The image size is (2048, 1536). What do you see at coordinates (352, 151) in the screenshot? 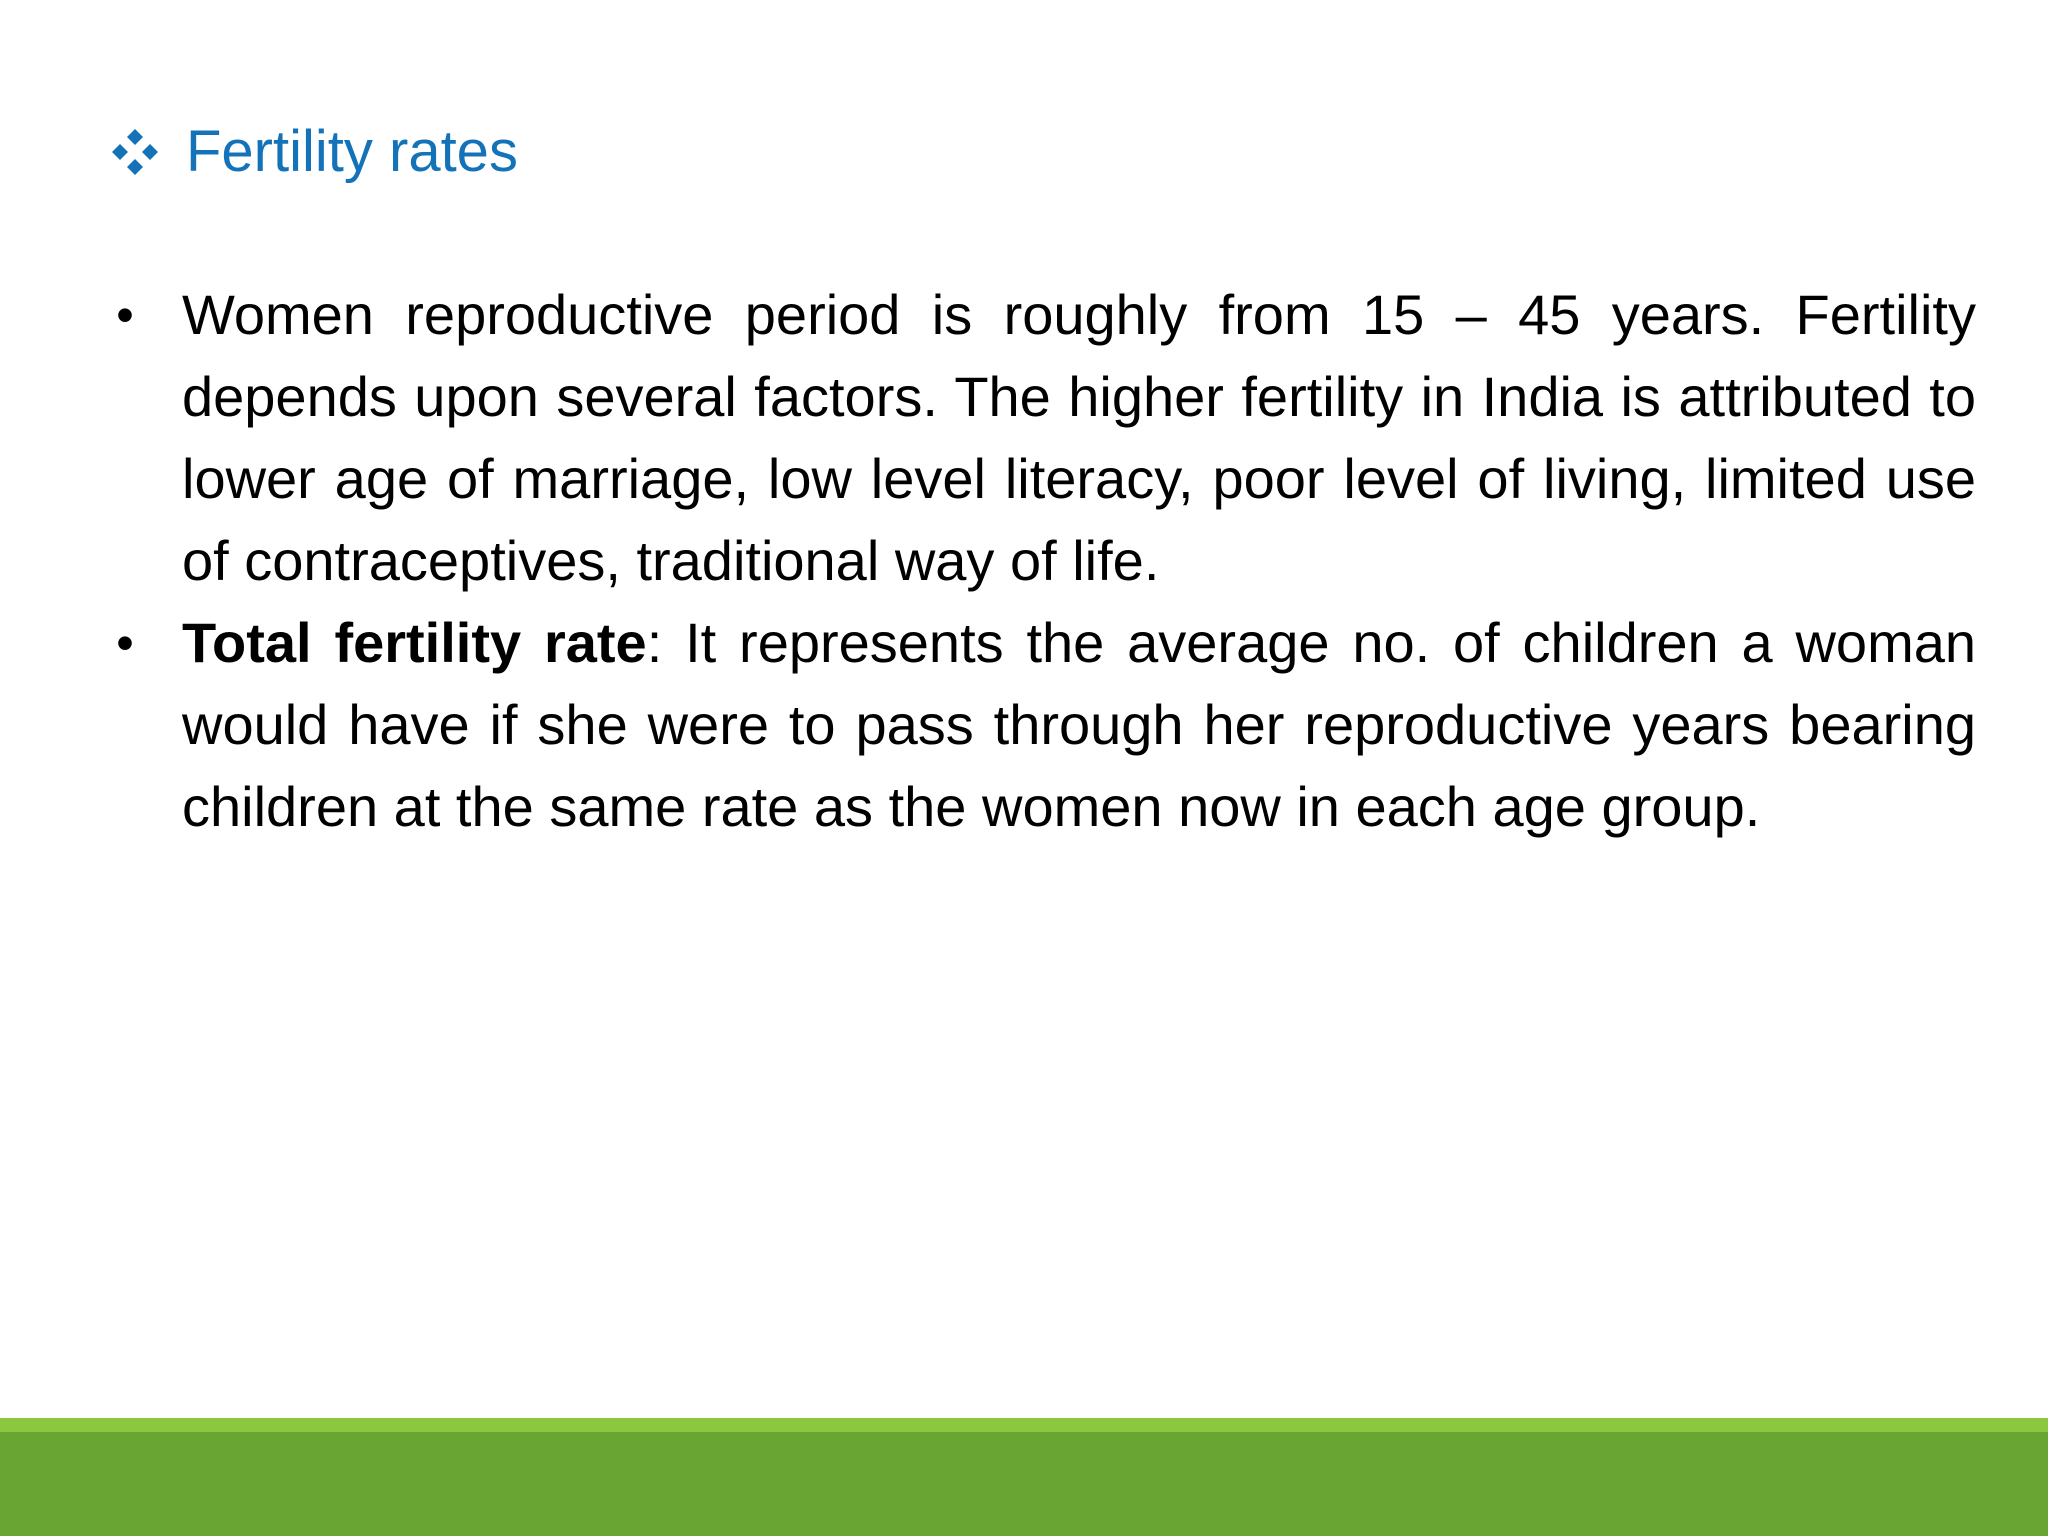
I see `slide-title: Fertility rates` at bounding box center [352, 151].